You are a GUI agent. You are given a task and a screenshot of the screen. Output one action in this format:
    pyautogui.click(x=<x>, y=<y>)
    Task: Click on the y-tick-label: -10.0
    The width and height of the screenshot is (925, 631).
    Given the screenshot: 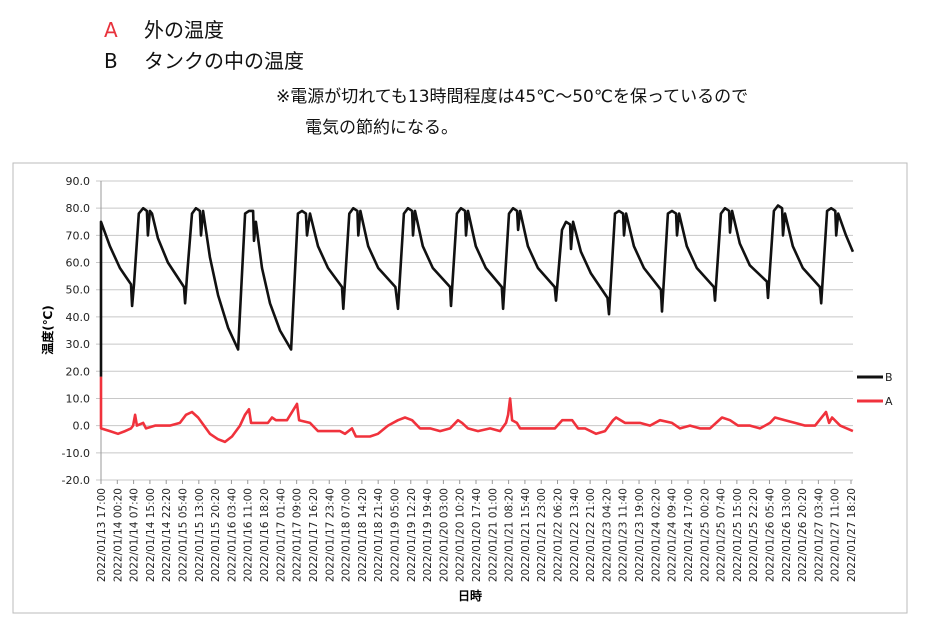 What is the action you would take?
    pyautogui.click(x=76, y=453)
    